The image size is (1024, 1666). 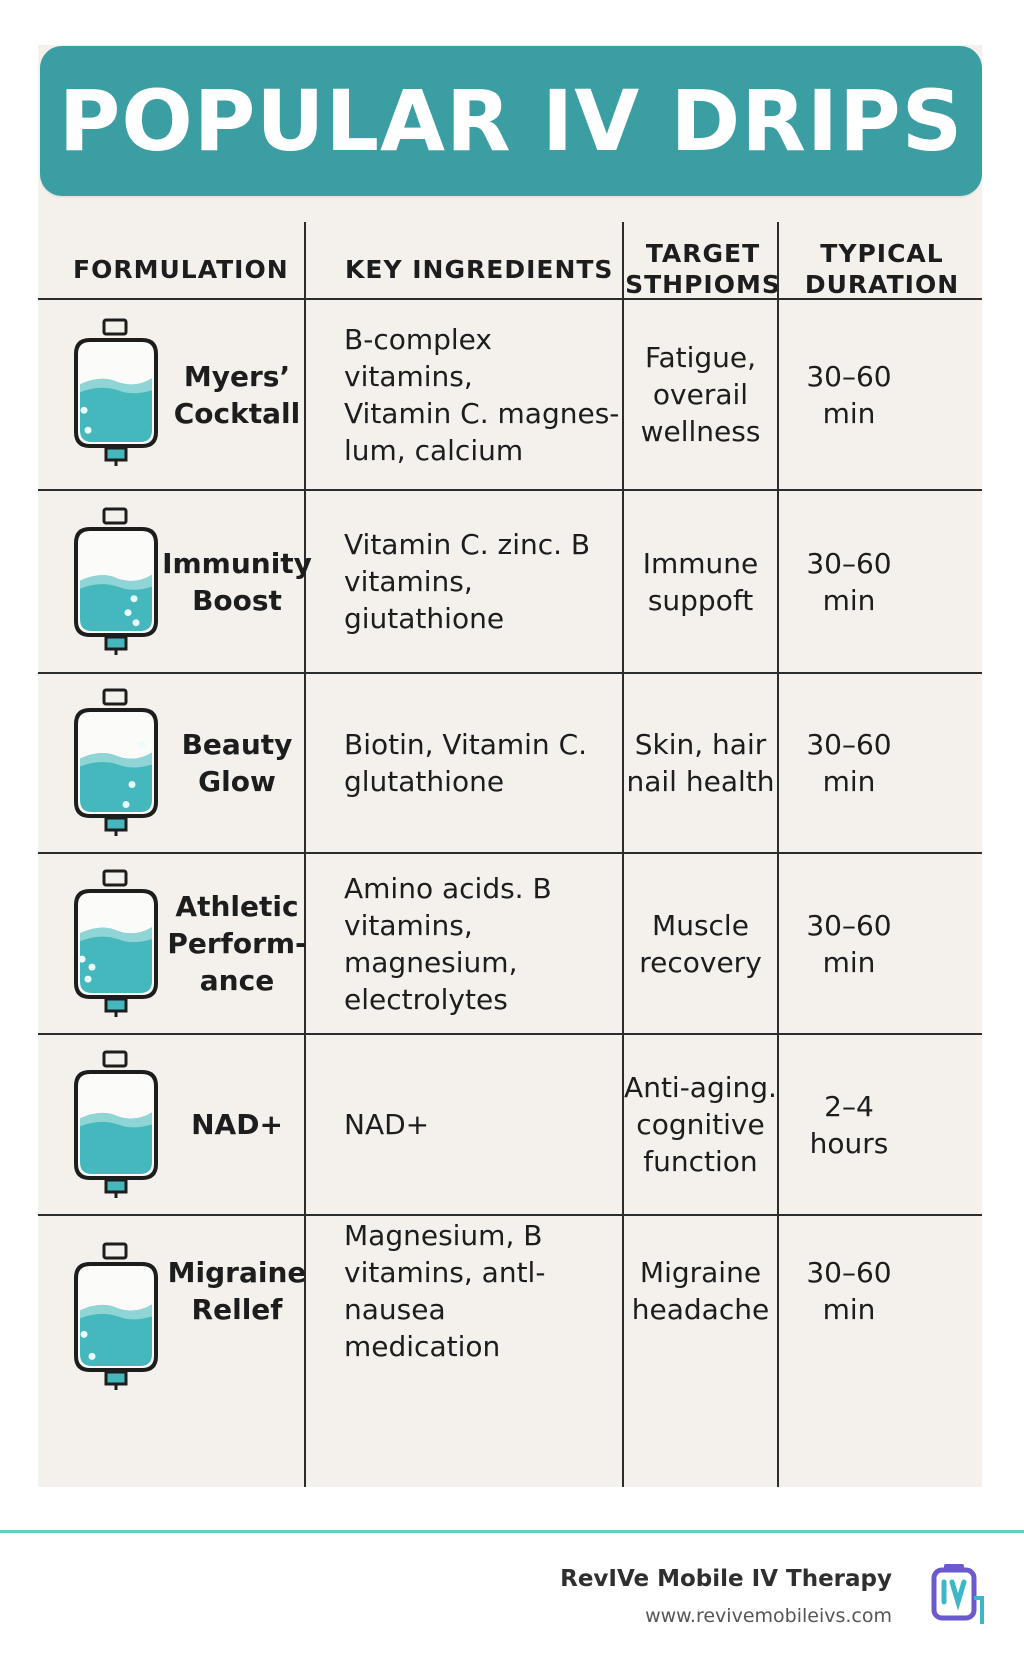 I want to click on page-title: POPULAR IV DRIPS, so click(x=511, y=121).